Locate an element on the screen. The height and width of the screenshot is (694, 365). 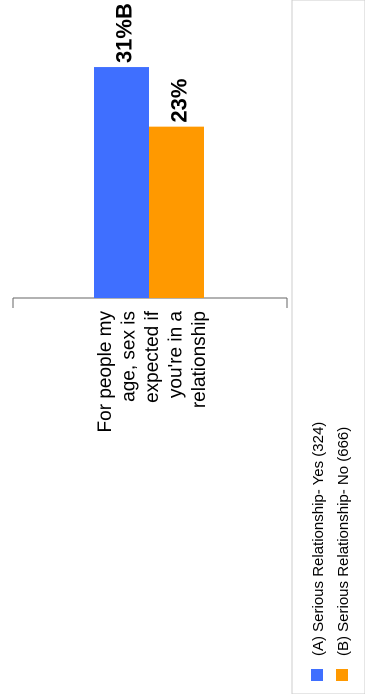
category-label-line: relationship is located at coordinates (199, 359).